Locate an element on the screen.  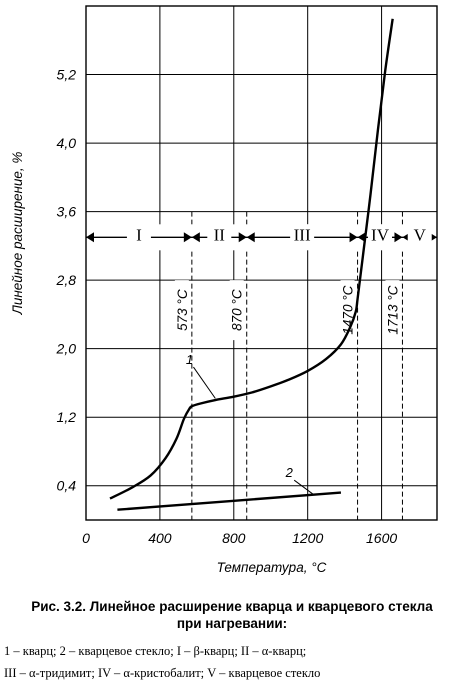
series-label-2: 2 is located at coordinates (289, 472).